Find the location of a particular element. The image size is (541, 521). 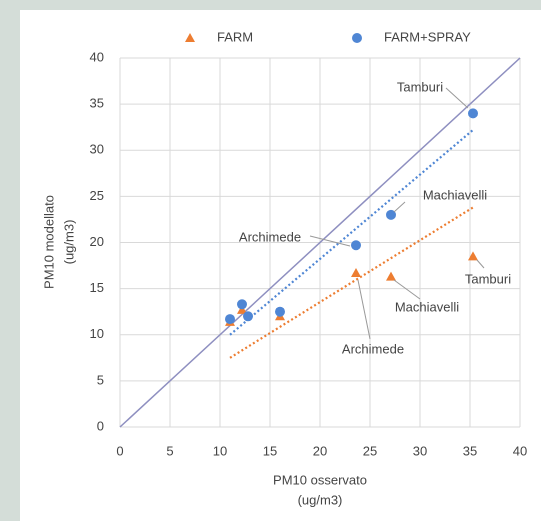

y-tick-label: 0 is located at coordinates (100, 425).